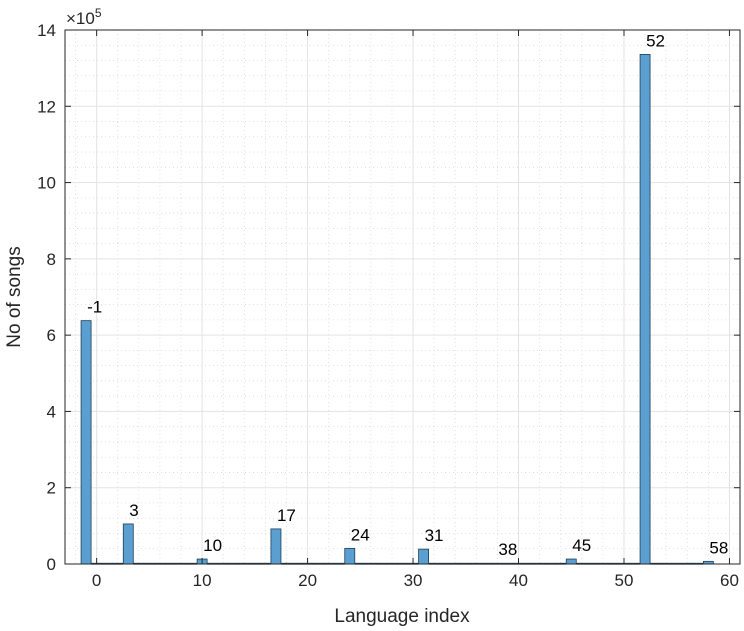 This screenshot has width=744, height=631. Describe the element at coordinates (212, 545) in the screenshot. I see `bar-data-label: 10` at that location.